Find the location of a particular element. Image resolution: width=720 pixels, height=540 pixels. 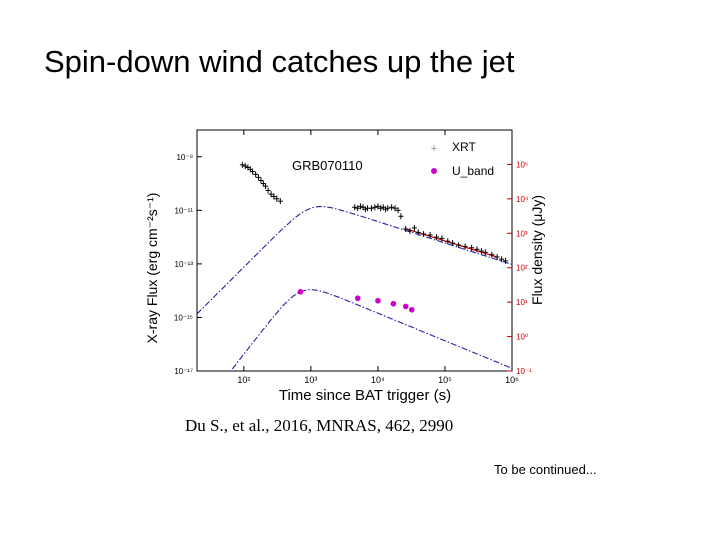

y-tick-label-right: 10¹ is located at coordinates (522, 302).